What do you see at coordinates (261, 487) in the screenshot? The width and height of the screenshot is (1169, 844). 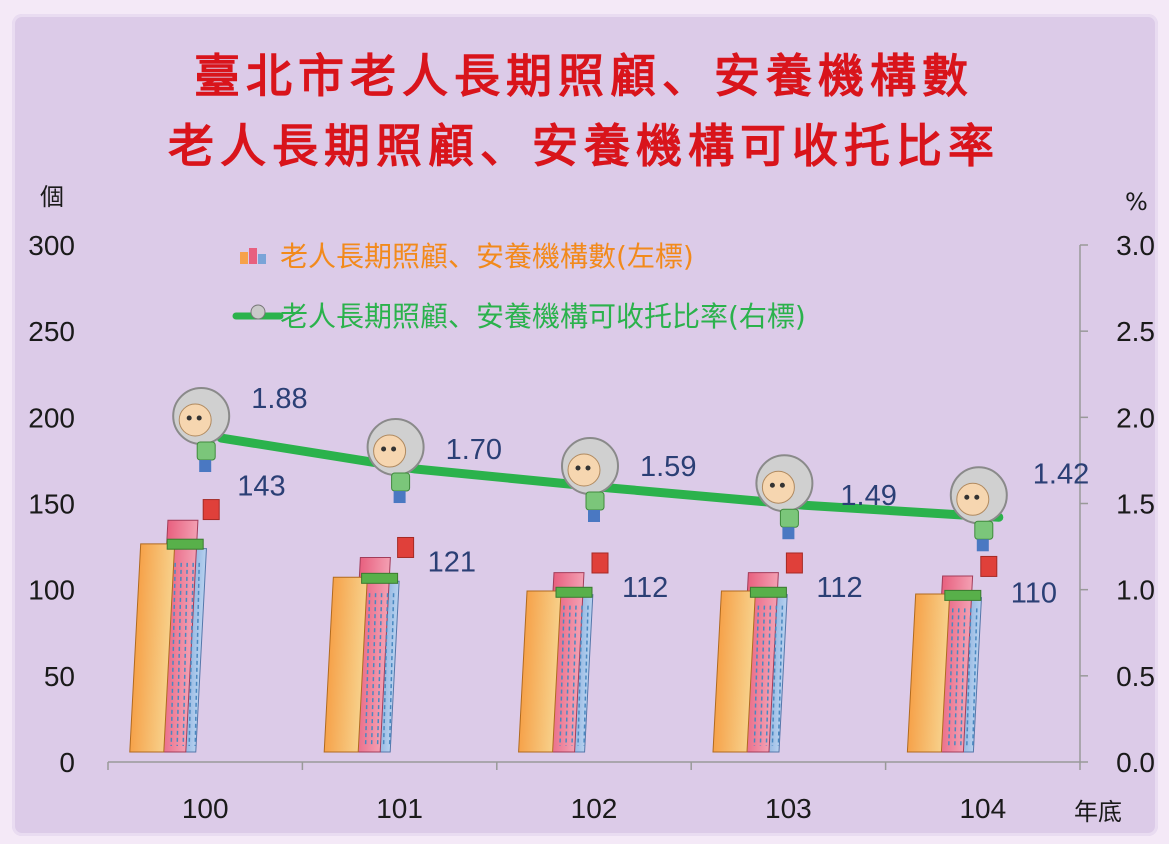 I see `bar-value-label: 143` at bounding box center [261, 487].